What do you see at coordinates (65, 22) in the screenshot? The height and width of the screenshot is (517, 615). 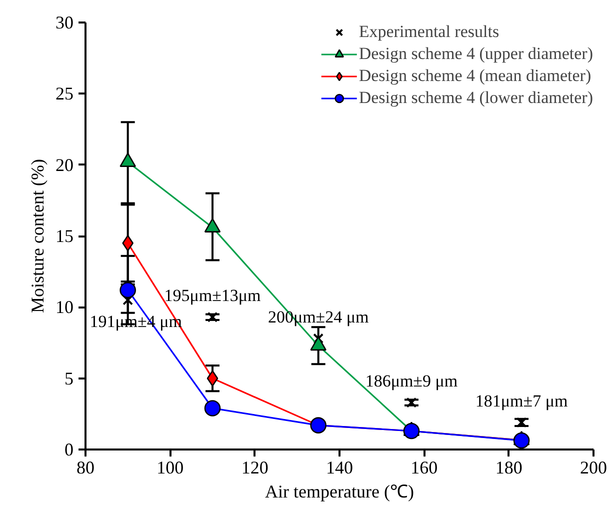 I see `y-tick-label: 30` at bounding box center [65, 22].